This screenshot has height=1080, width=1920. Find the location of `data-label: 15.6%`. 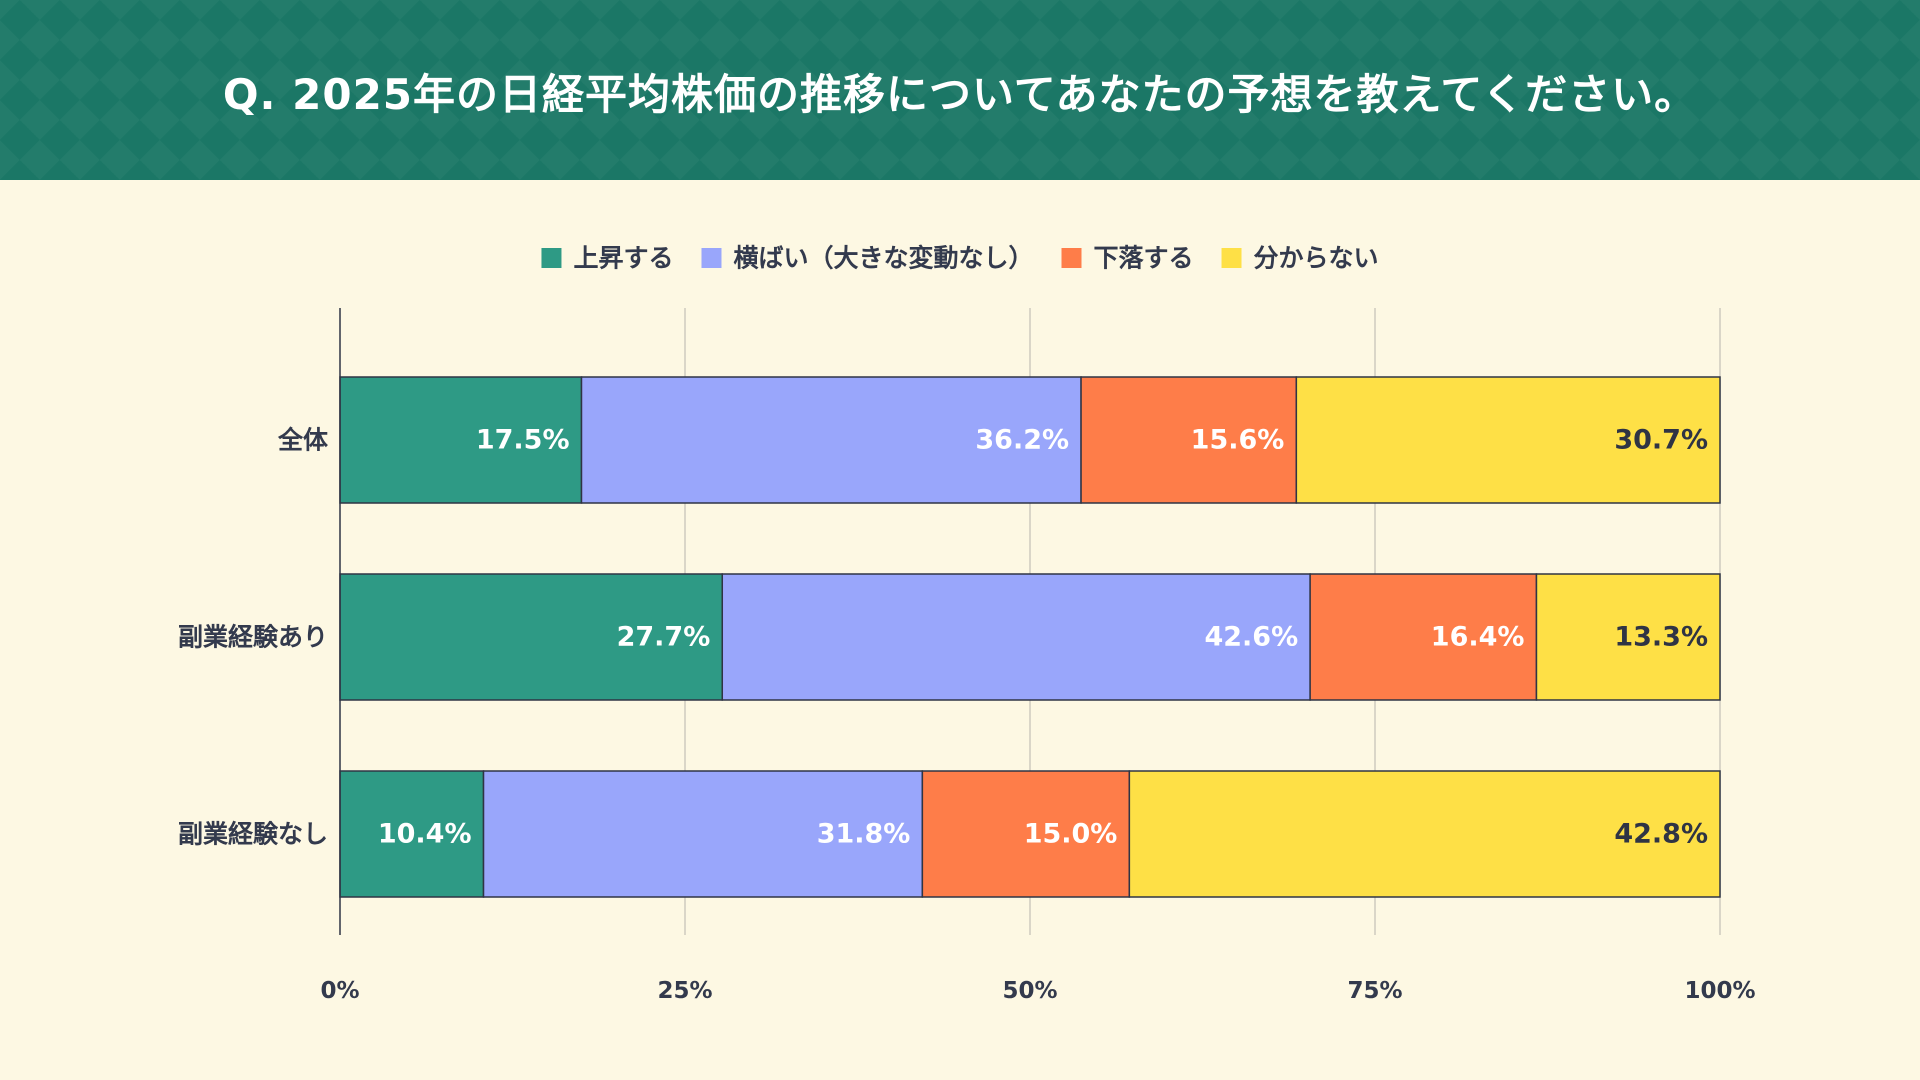

data-label: 15.6% is located at coordinates (1238, 440).